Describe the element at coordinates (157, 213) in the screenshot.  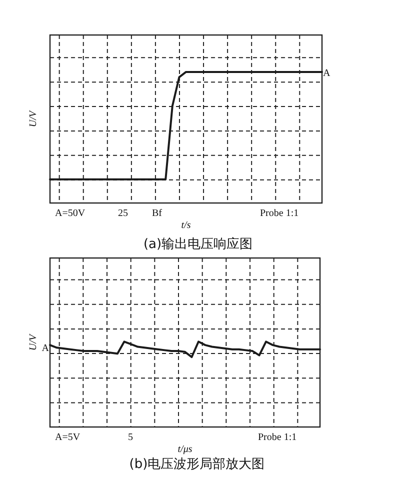
I see `text: Bf` at that location.